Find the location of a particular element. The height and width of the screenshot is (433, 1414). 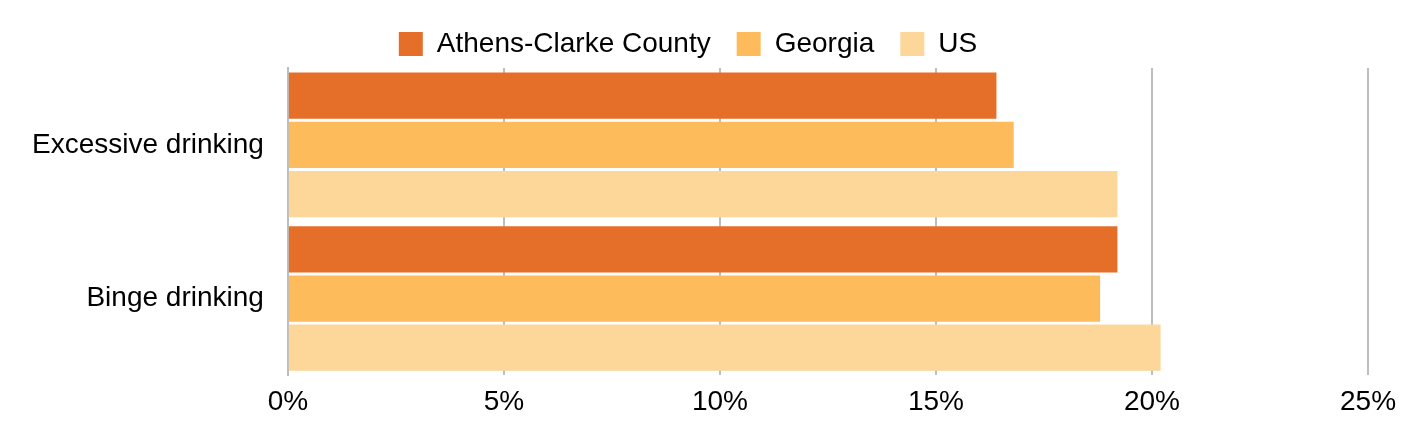

x-tick-label: 10% is located at coordinates (719, 400).